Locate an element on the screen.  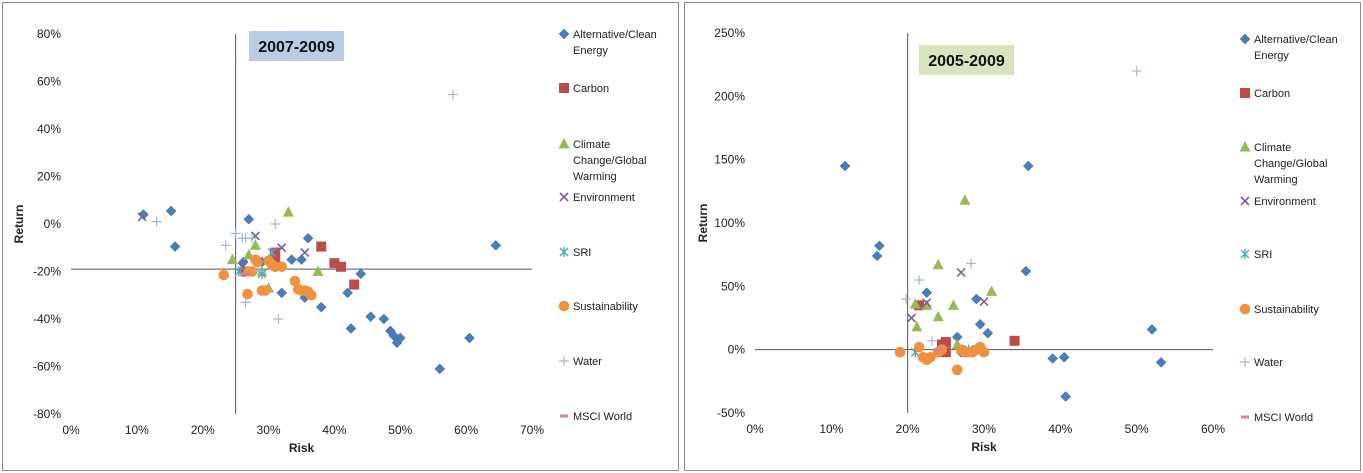
legend-label-carbon: Carbon is located at coordinates (591, 89).